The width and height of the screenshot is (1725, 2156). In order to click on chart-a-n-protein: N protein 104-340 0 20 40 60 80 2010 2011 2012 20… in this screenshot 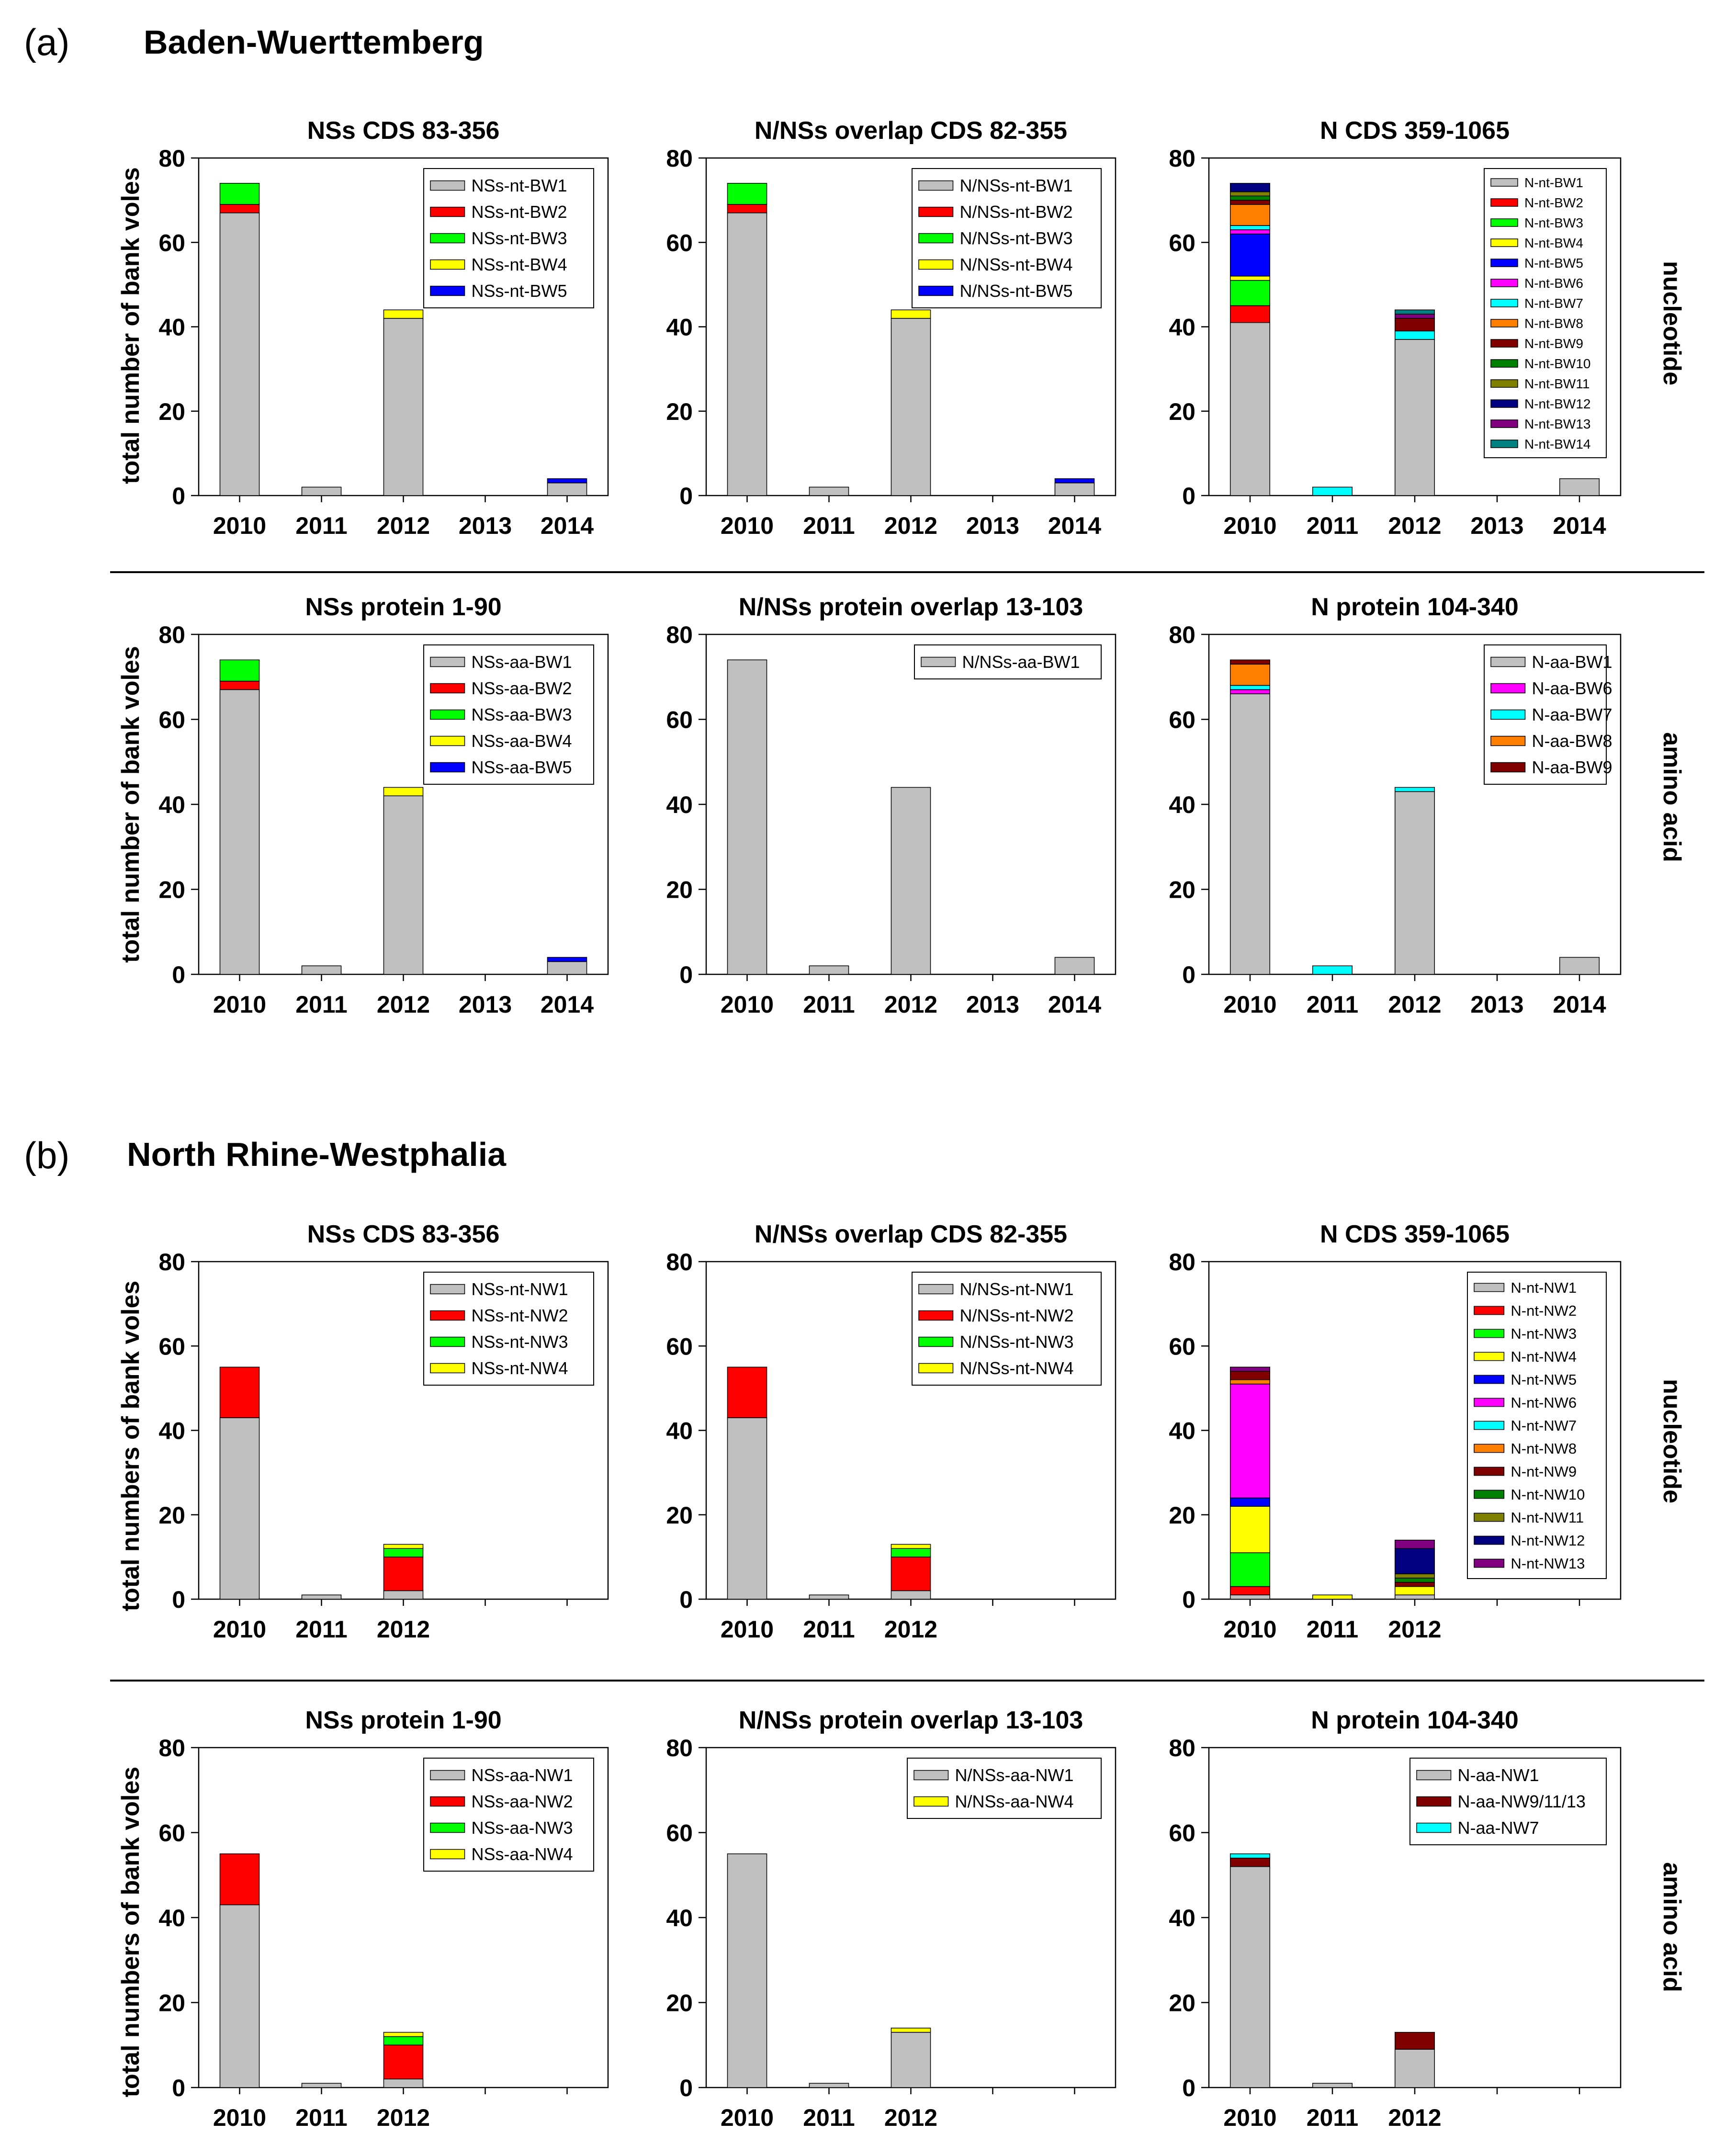, I will do `click(1395, 805)`.